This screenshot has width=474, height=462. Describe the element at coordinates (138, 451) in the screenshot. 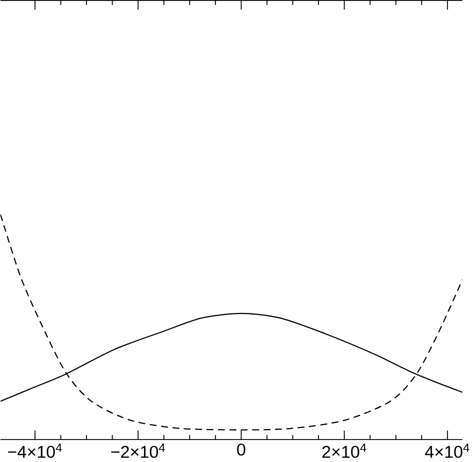

I see `x-tick-label: −2×10$^{4}$` at that location.